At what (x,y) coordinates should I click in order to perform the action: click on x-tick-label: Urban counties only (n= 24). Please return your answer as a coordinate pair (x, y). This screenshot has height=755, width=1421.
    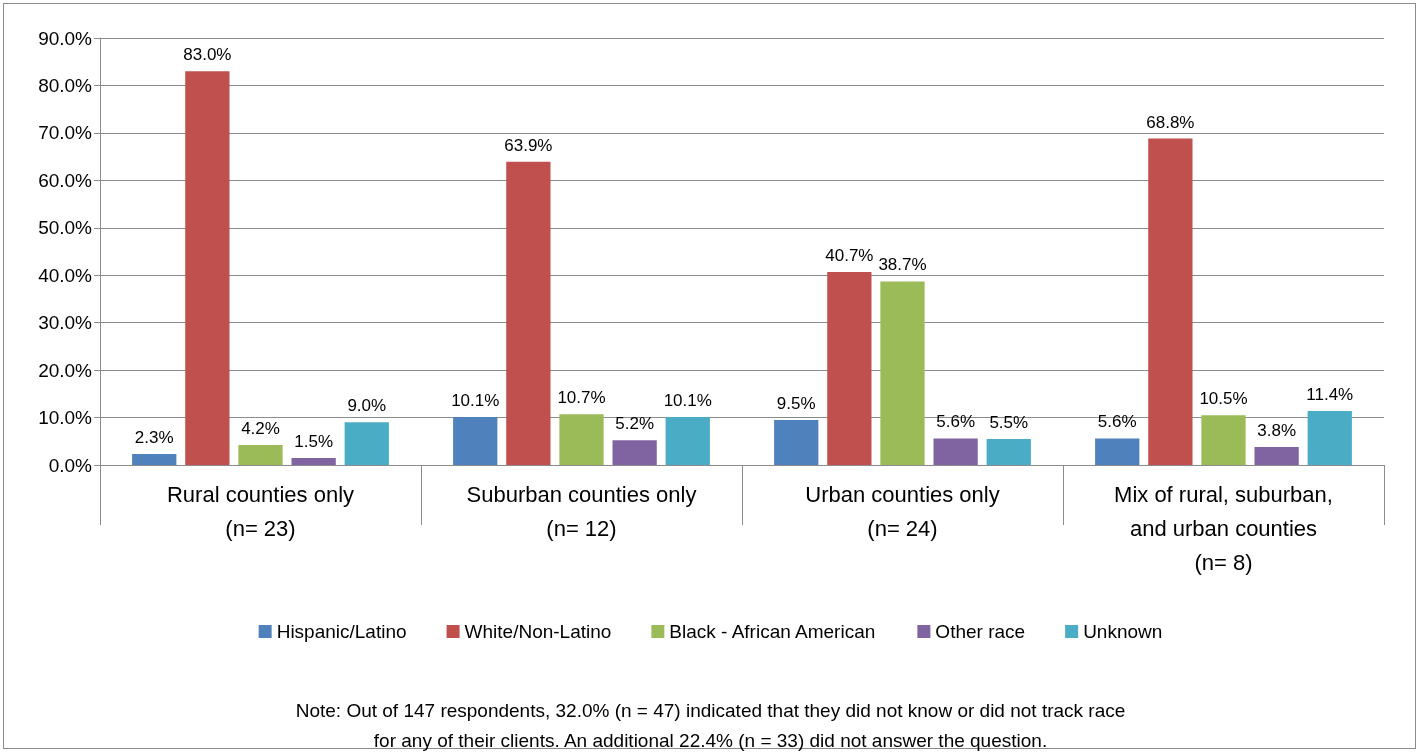
    Looking at the image, I should click on (902, 511).